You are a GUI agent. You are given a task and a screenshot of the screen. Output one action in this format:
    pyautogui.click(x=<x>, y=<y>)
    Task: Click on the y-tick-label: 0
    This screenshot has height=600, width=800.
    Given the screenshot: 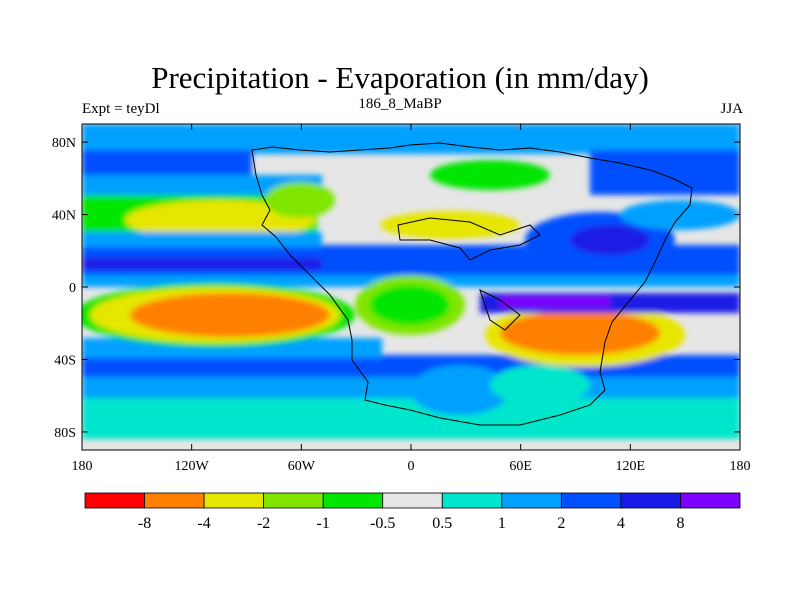 What is the action you would take?
    pyautogui.click(x=72, y=288)
    